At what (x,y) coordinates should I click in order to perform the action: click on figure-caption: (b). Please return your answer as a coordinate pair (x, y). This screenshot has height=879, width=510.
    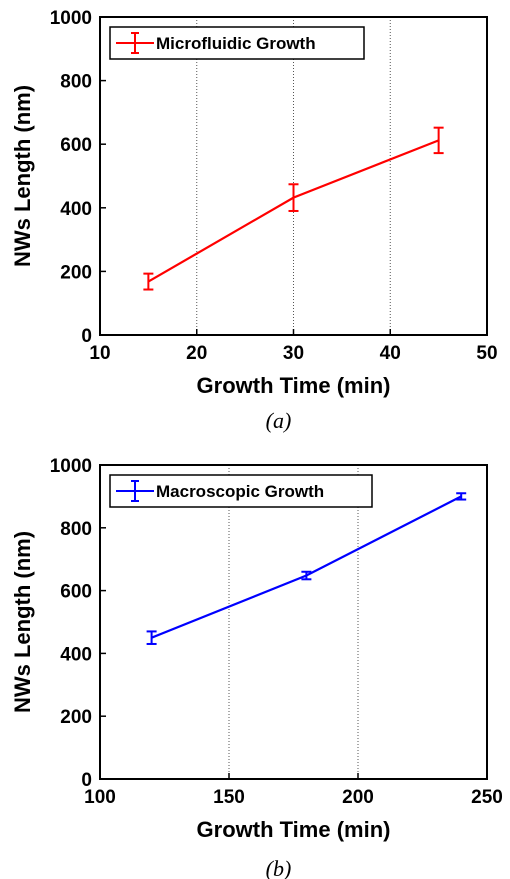
    Looking at the image, I should click on (279, 867).